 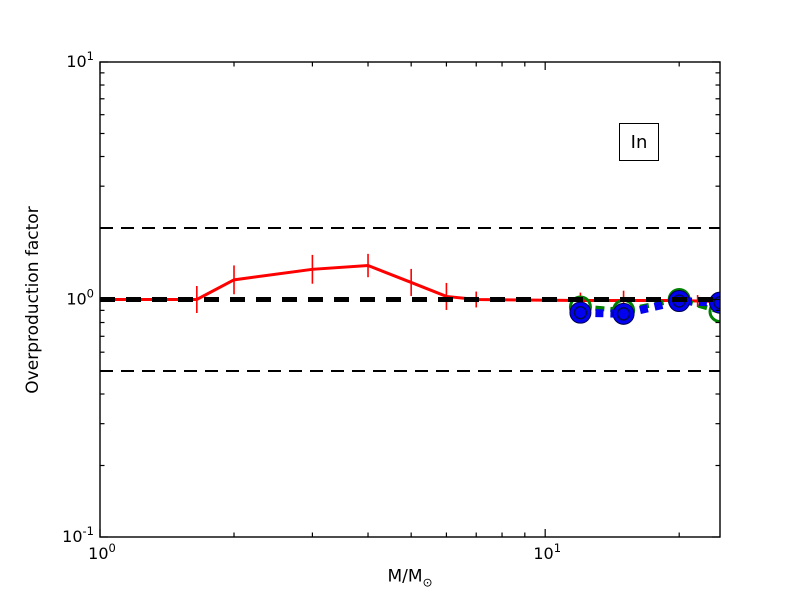 I want to click on x-tick-label: 10⁰, so click(x=102, y=552).